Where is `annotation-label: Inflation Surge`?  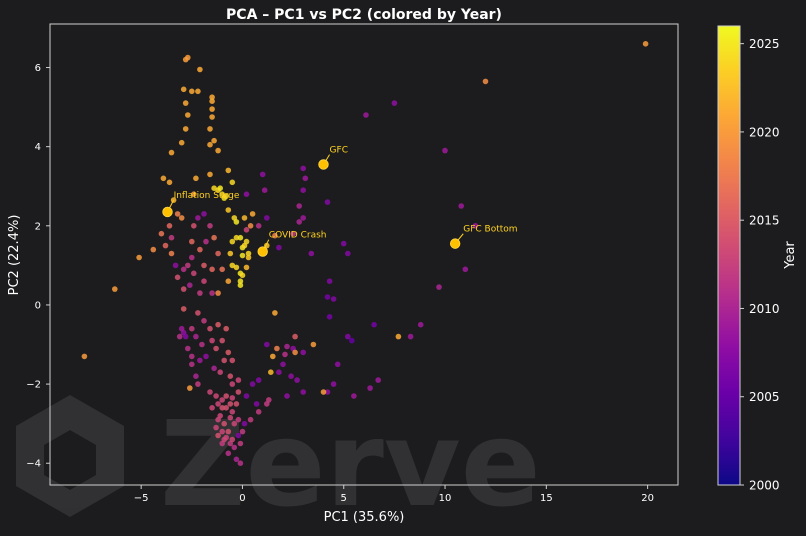 annotation-label: Inflation Surge is located at coordinates (207, 196).